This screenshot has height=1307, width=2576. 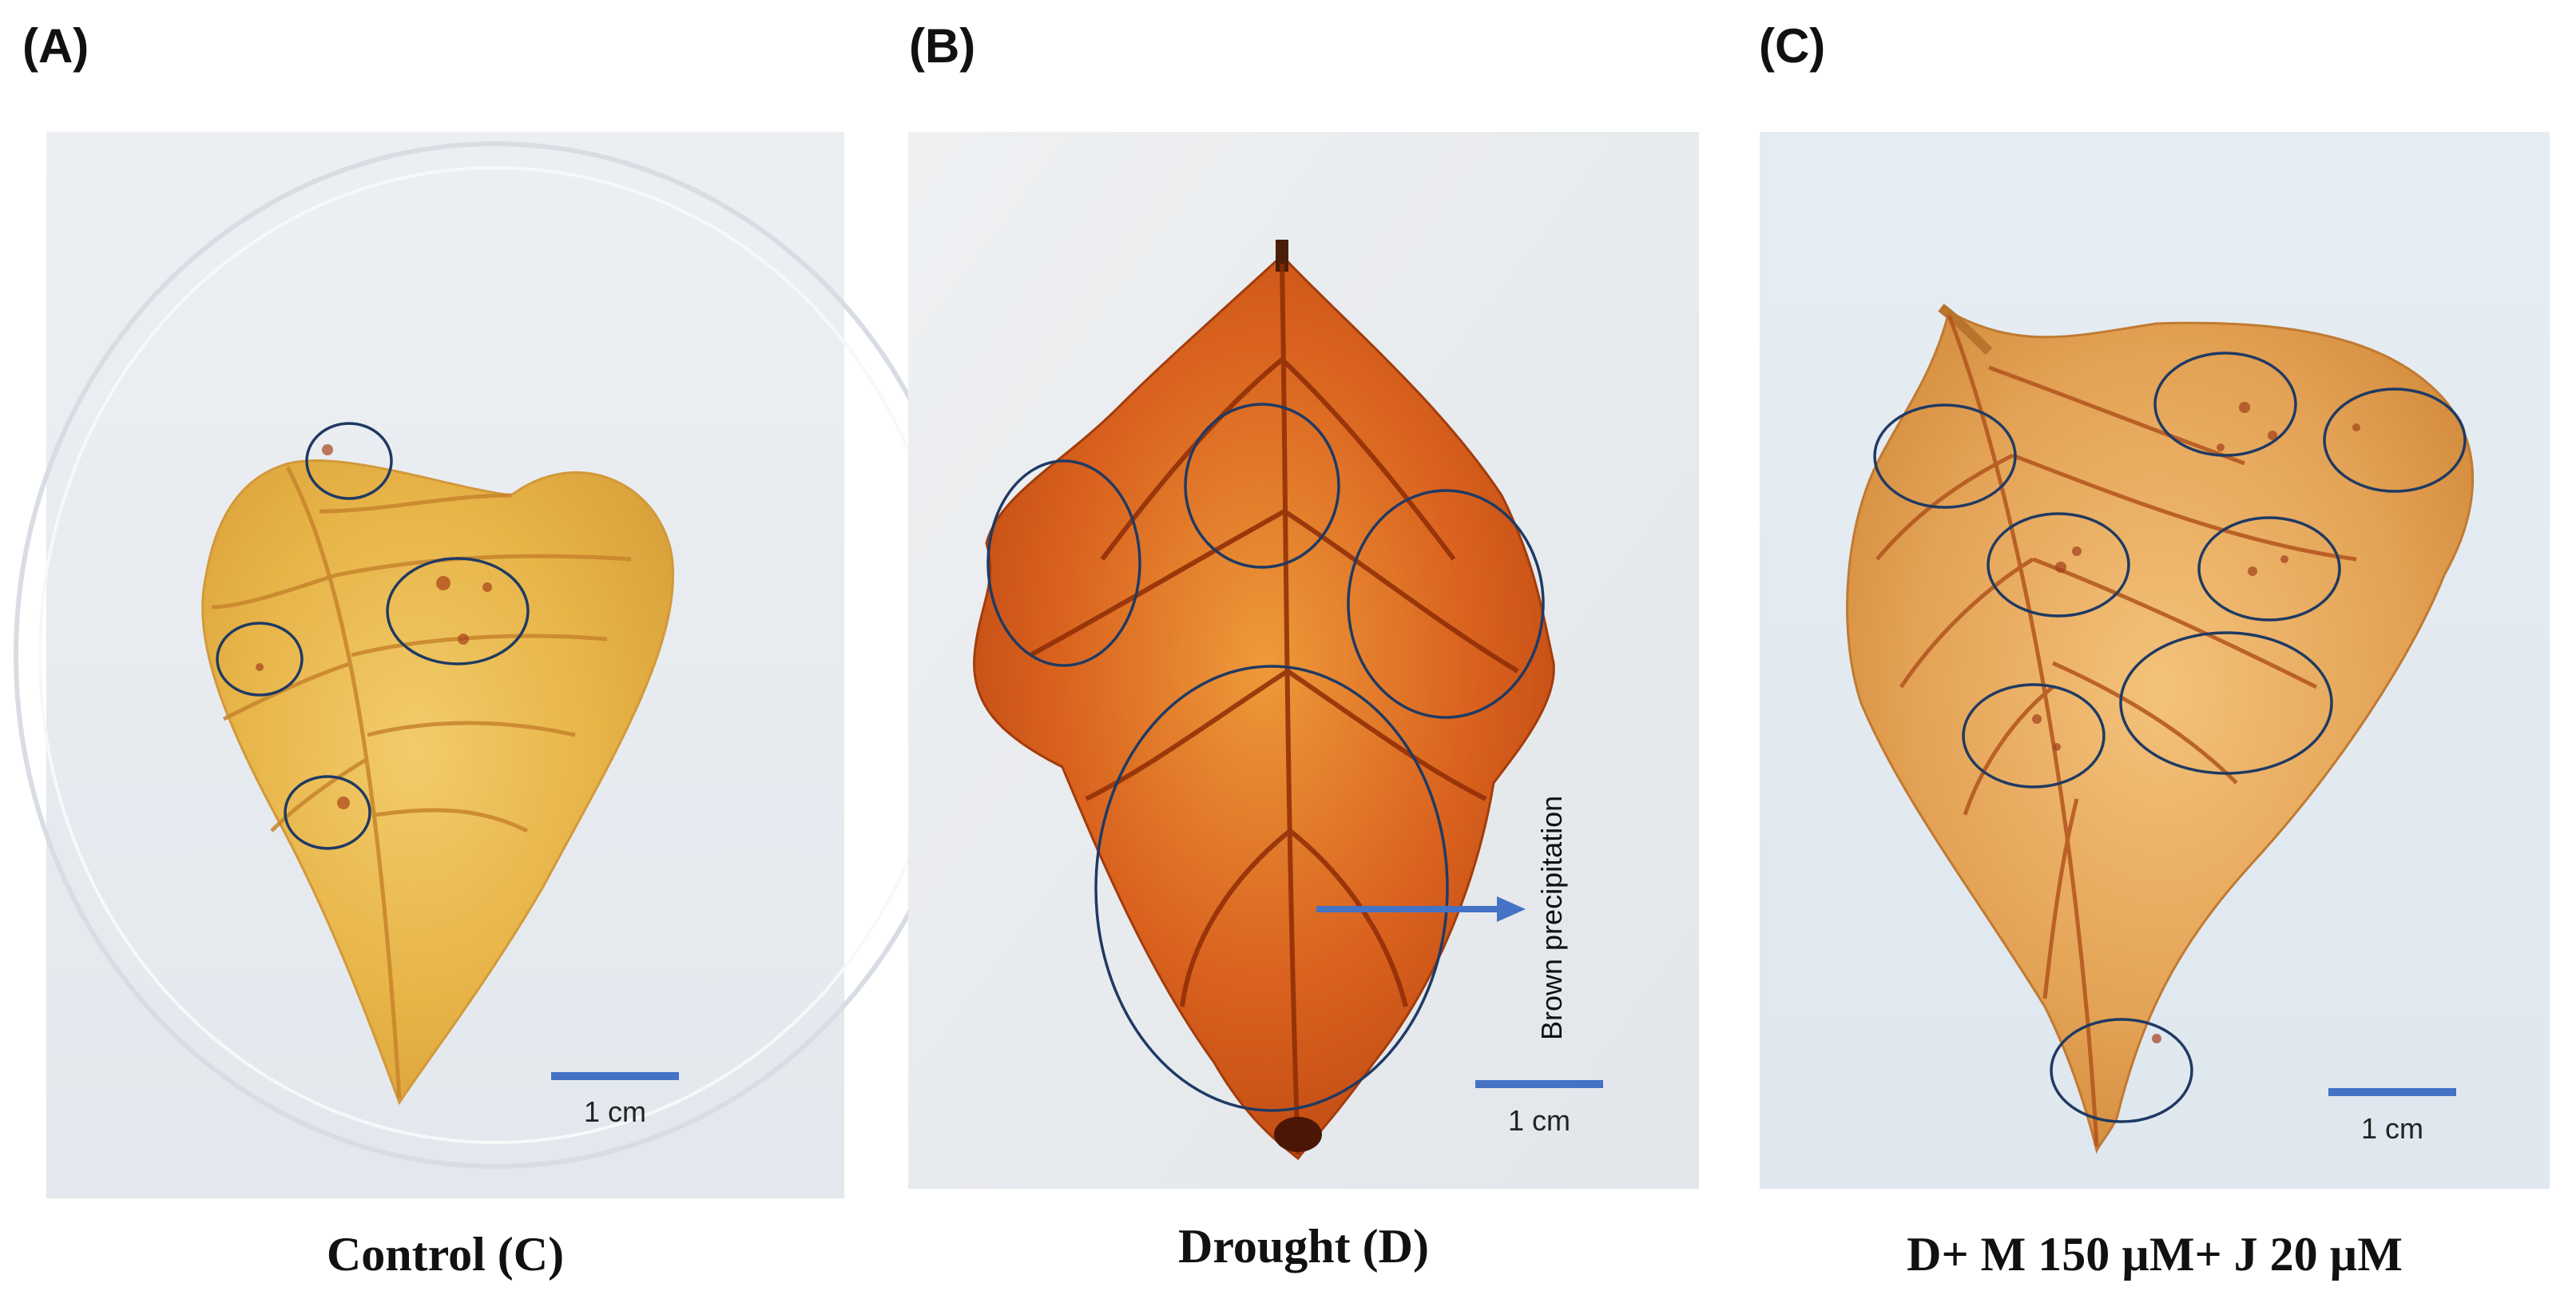 I want to click on leaf-control, so click(x=438, y=783).